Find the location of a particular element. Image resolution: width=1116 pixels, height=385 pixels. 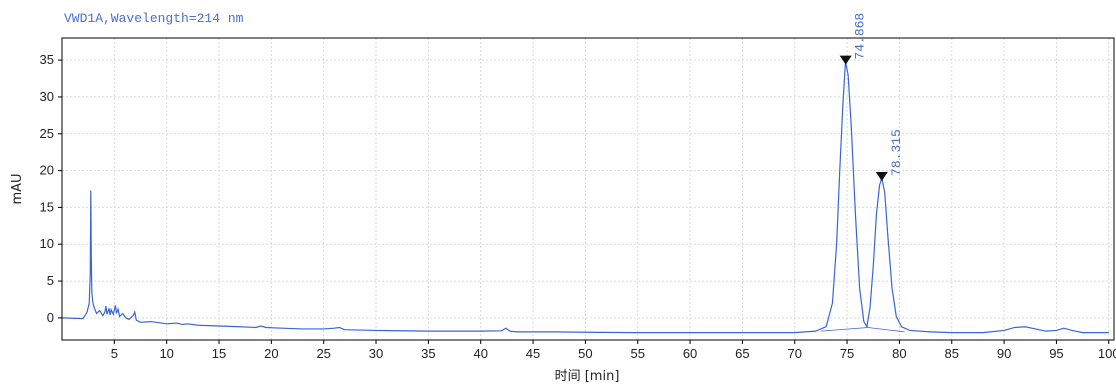

x-tick-label: 45 is located at coordinates (533, 353).